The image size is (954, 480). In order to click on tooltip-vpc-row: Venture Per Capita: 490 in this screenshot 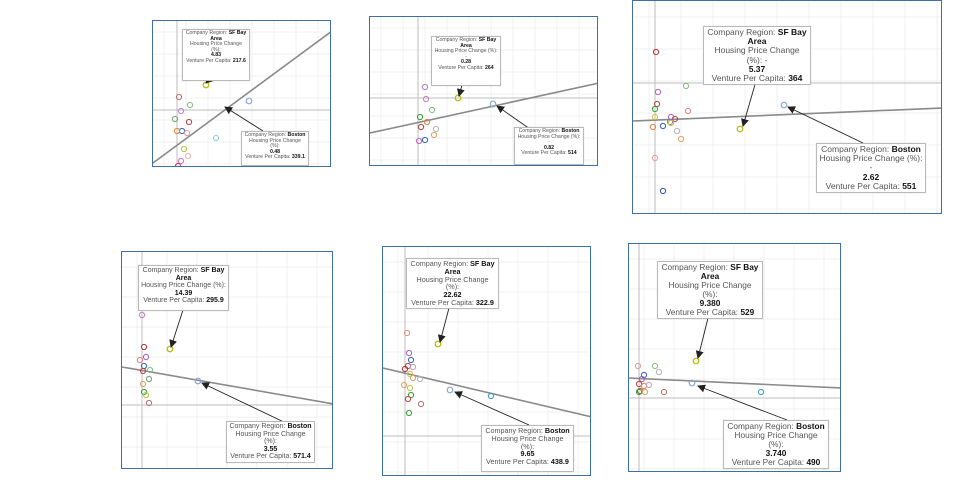, I will do `click(776, 461)`.